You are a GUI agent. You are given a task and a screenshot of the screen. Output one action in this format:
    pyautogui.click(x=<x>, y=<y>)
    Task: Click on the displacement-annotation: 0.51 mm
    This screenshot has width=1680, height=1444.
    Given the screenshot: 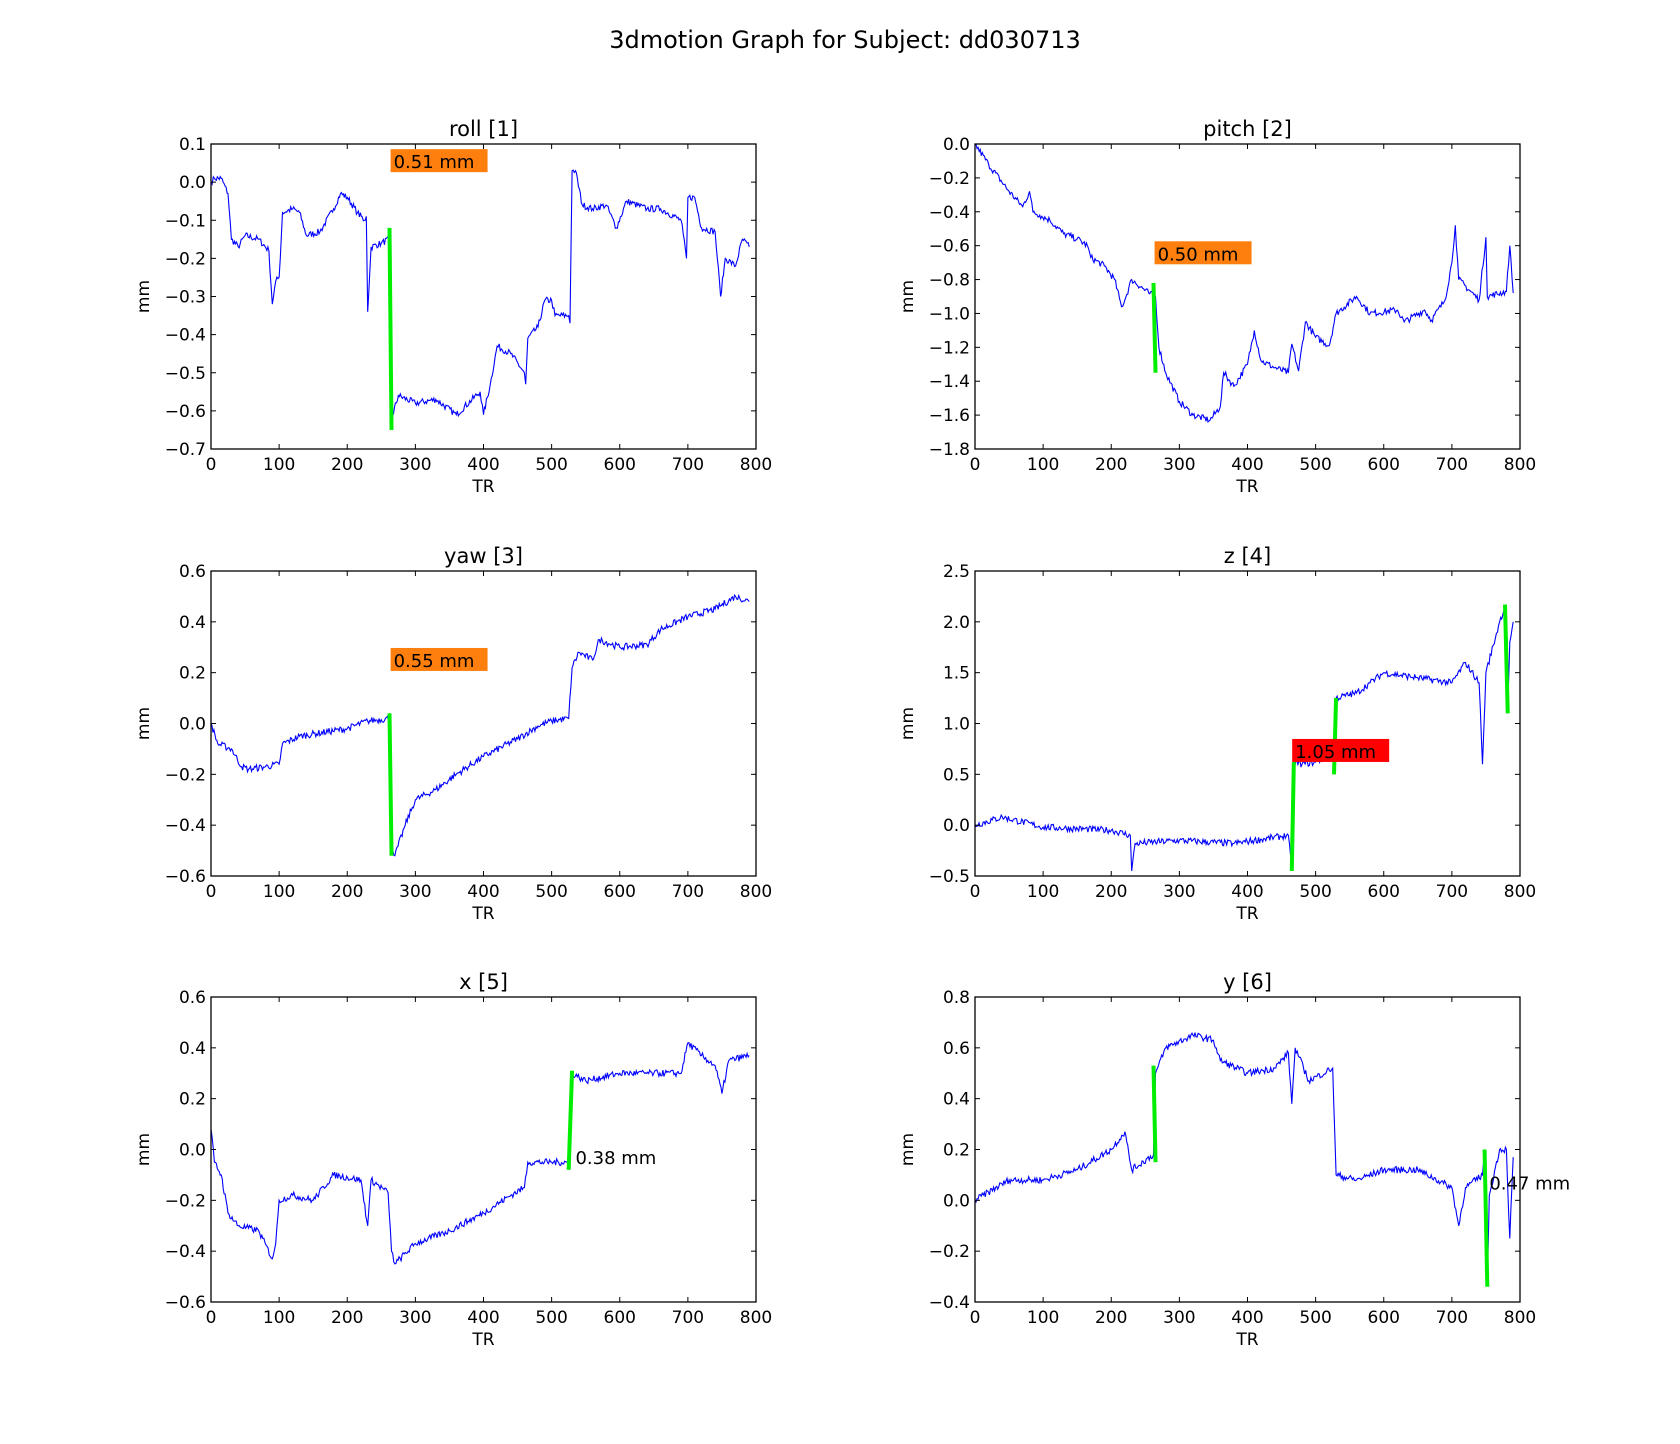 What is the action you would take?
    pyautogui.click(x=434, y=162)
    